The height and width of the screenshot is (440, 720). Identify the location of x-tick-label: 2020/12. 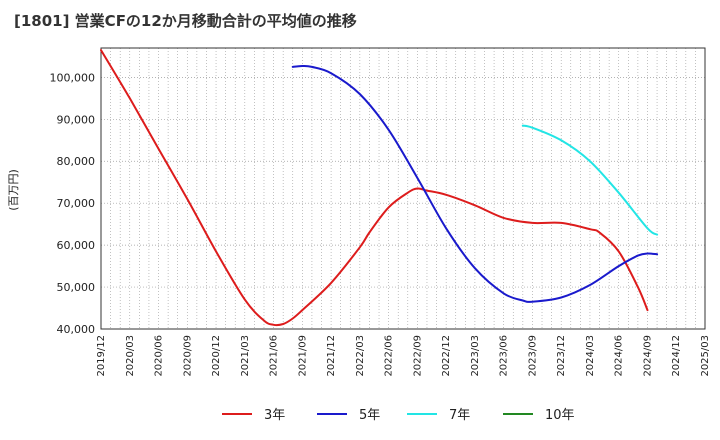
(216, 356).